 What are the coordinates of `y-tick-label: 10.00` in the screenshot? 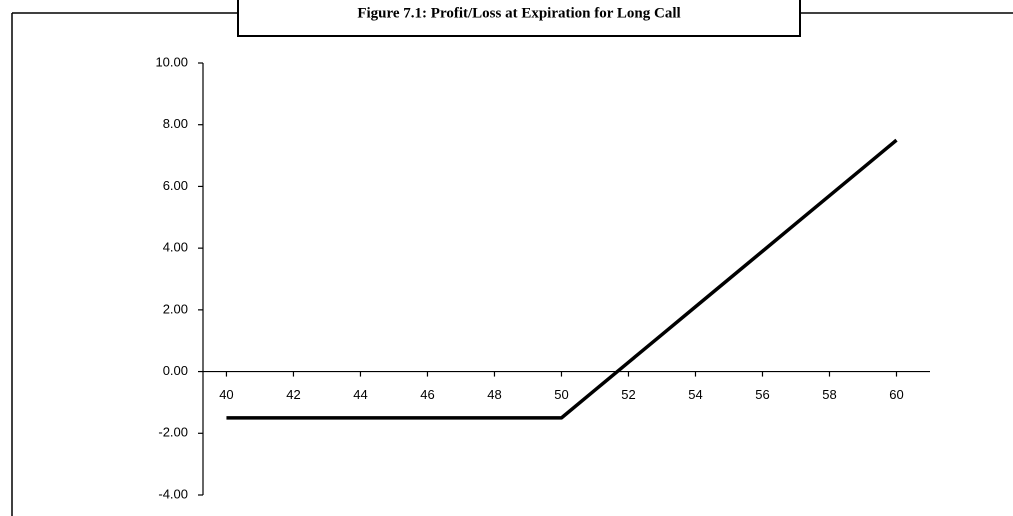 It's located at (171, 61).